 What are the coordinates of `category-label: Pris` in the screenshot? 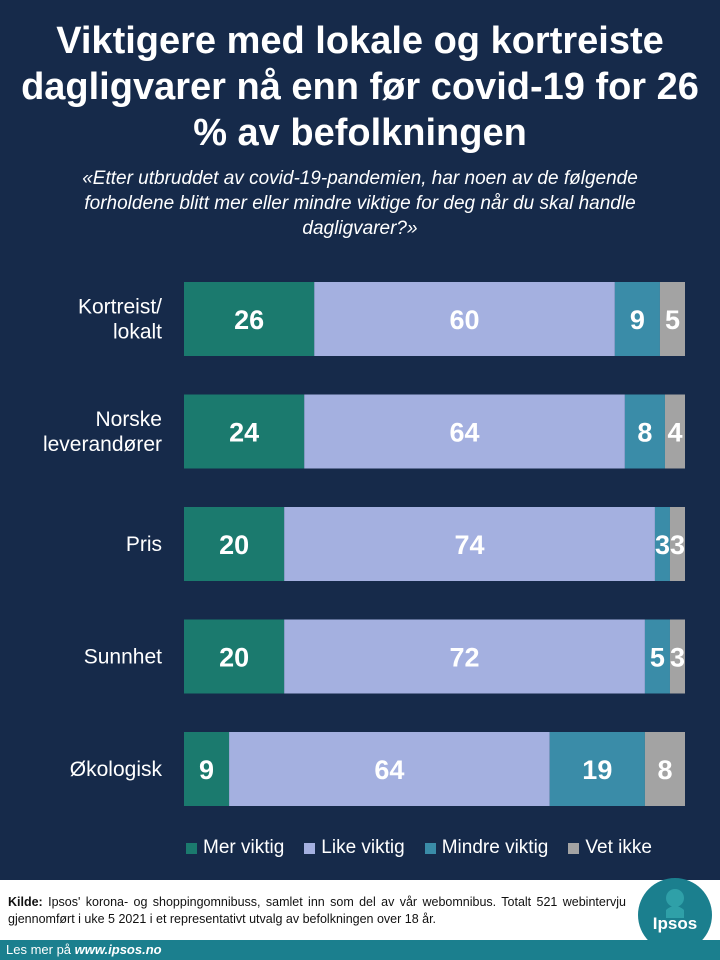 It's located at (144, 544).